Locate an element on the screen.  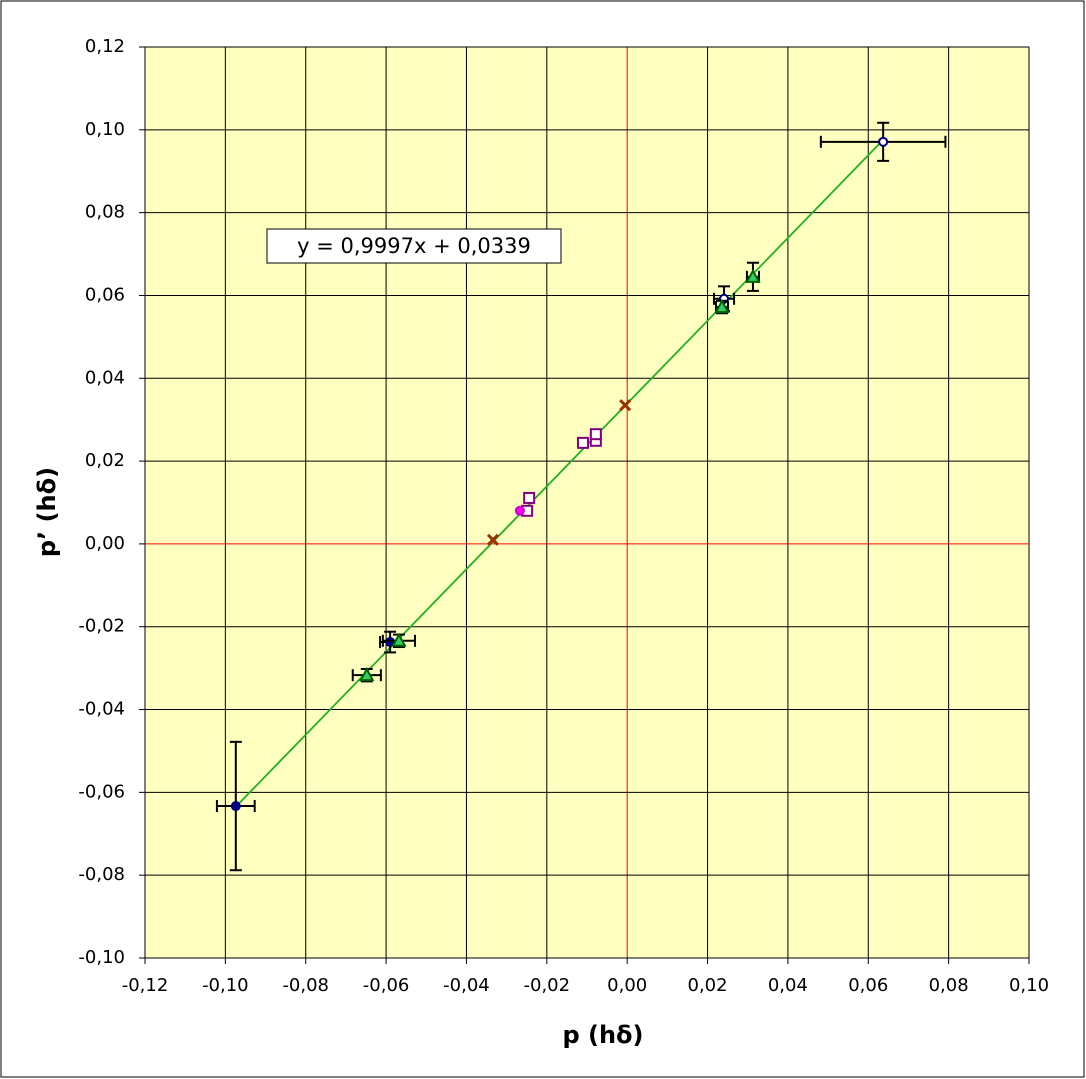
y-axis-label: p’ (hδ) is located at coordinates (47, 512).